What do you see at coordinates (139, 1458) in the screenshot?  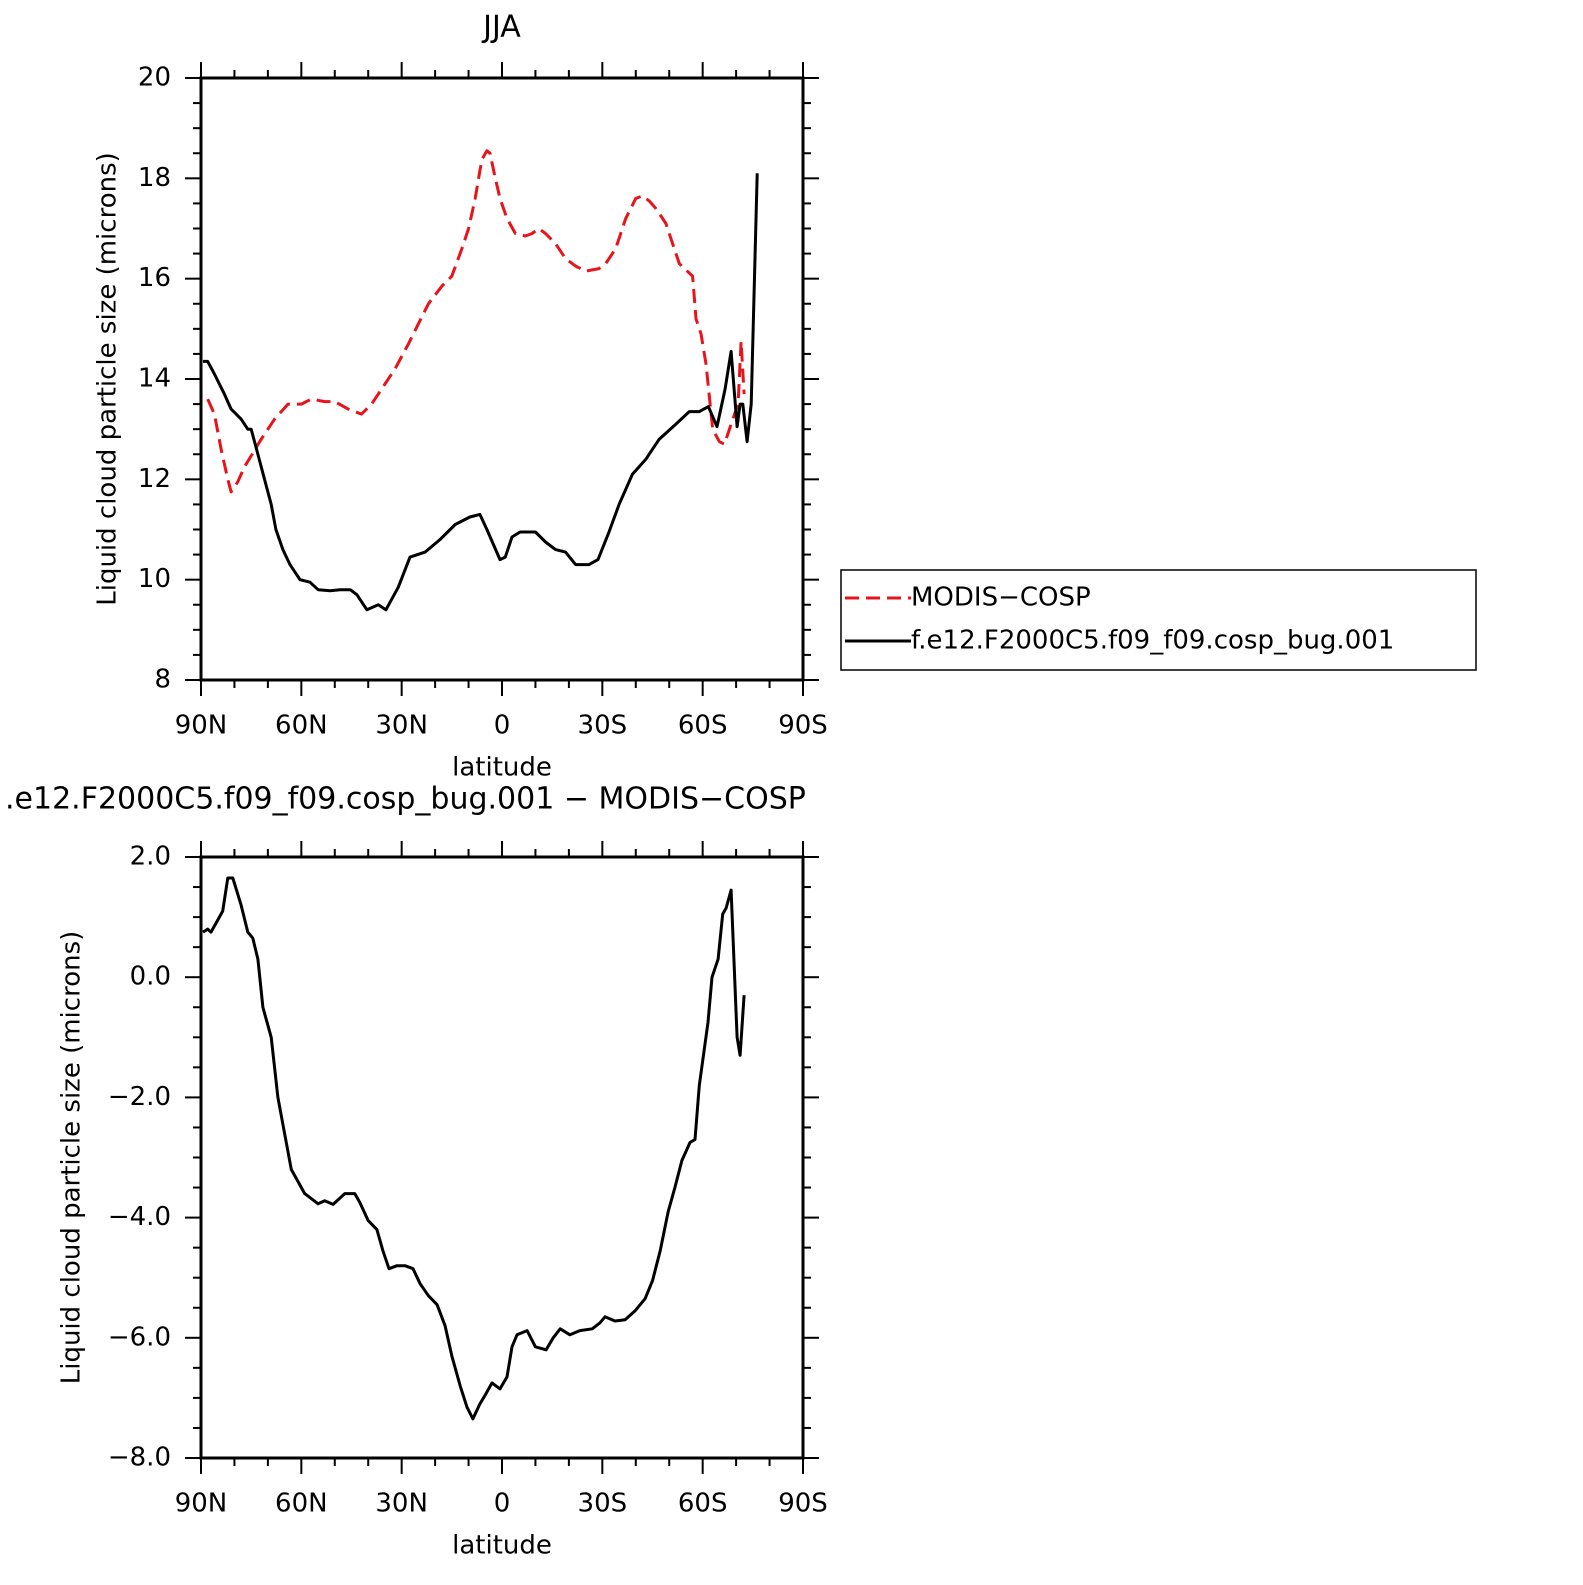 I see `y-tick-label: −8.0` at bounding box center [139, 1458].